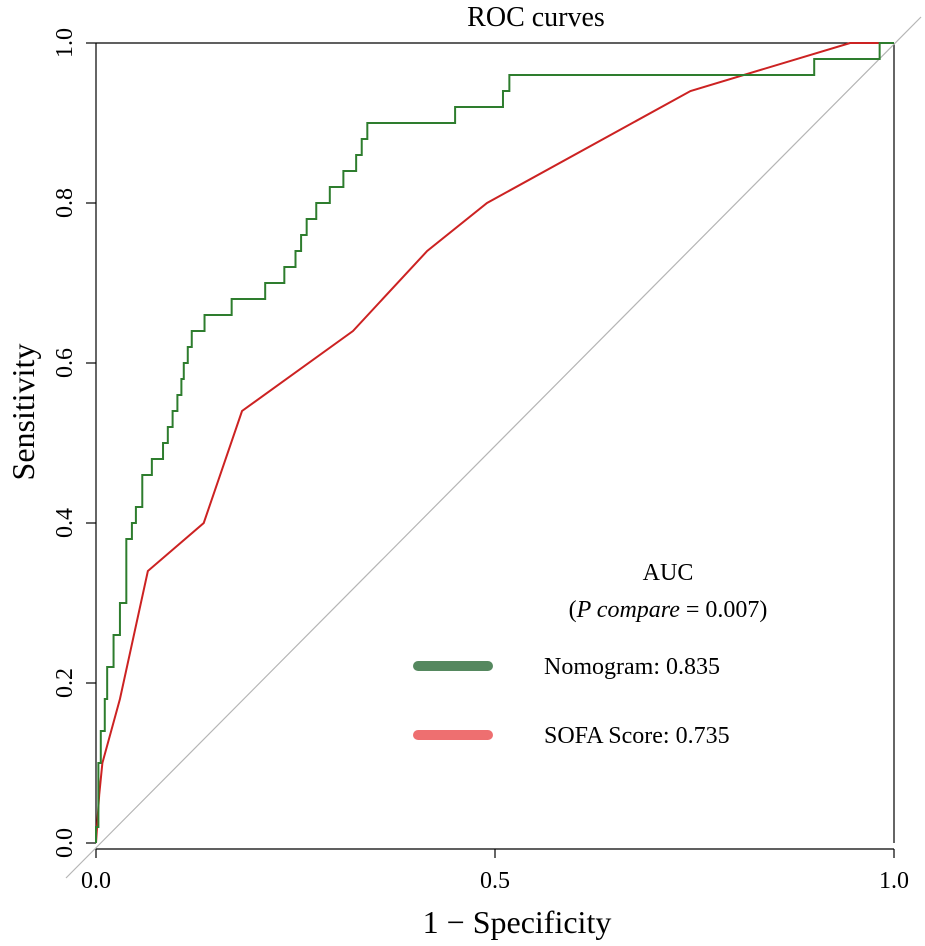 The height and width of the screenshot is (946, 925). What do you see at coordinates (628, 610) in the screenshot?
I see `legend-subtitle-italic: P compare` at bounding box center [628, 610].